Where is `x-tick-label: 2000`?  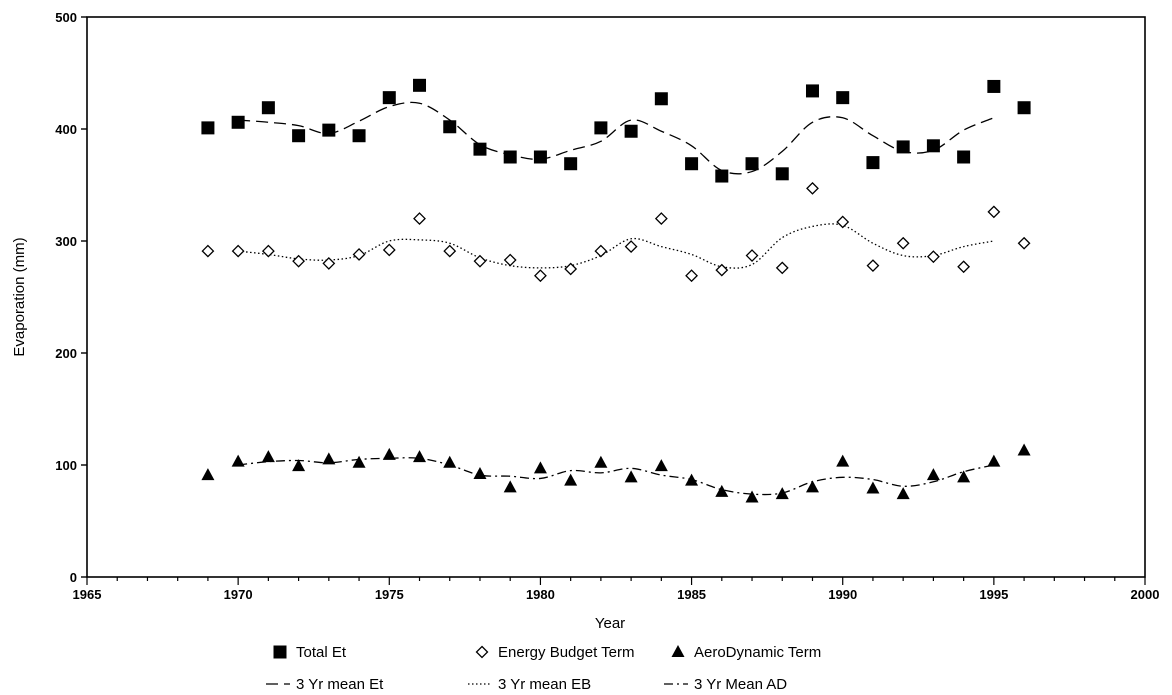 x-tick-label: 2000 is located at coordinates (1145, 594).